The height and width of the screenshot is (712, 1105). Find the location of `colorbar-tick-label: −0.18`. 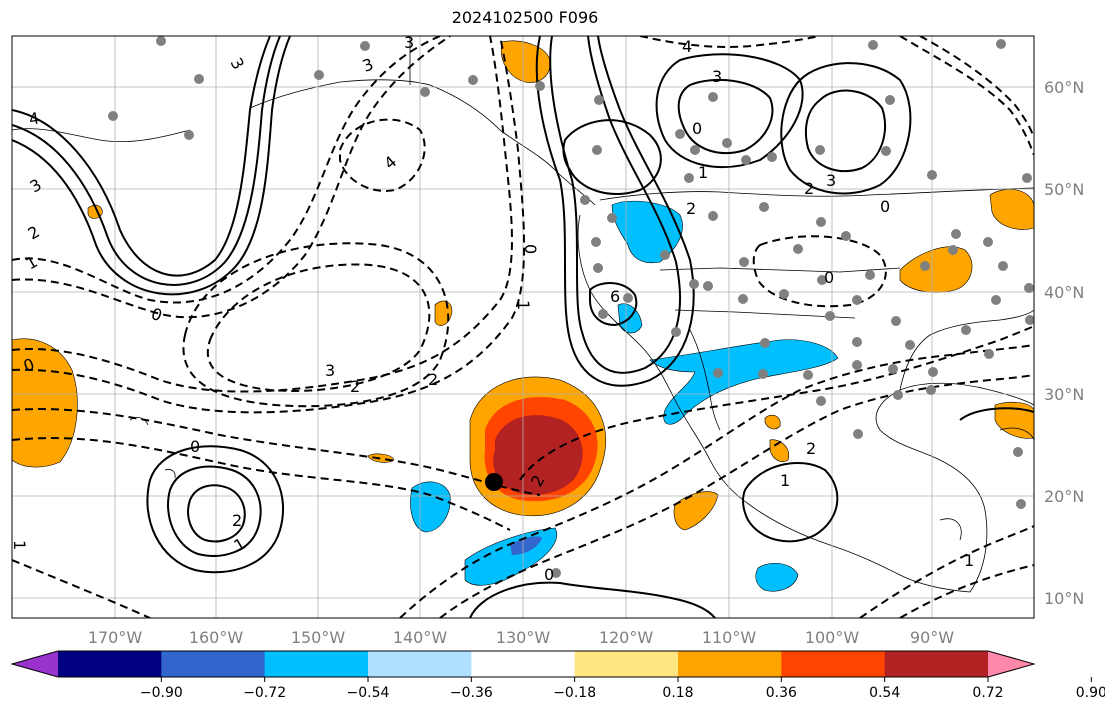

colorbar-tick-label: −0.18 is located at coordinates (574, 693).